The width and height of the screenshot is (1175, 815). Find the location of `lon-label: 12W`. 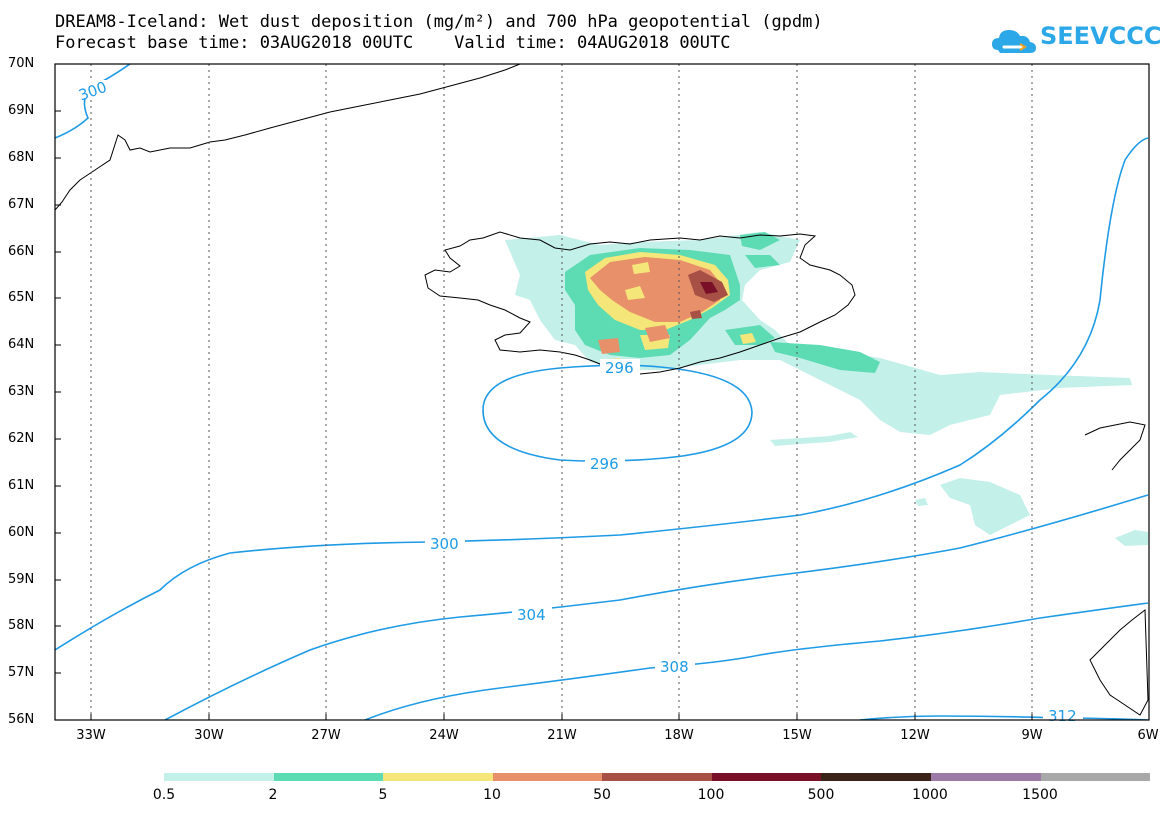

lon-label: 12W is located at coordinates (915, 735).